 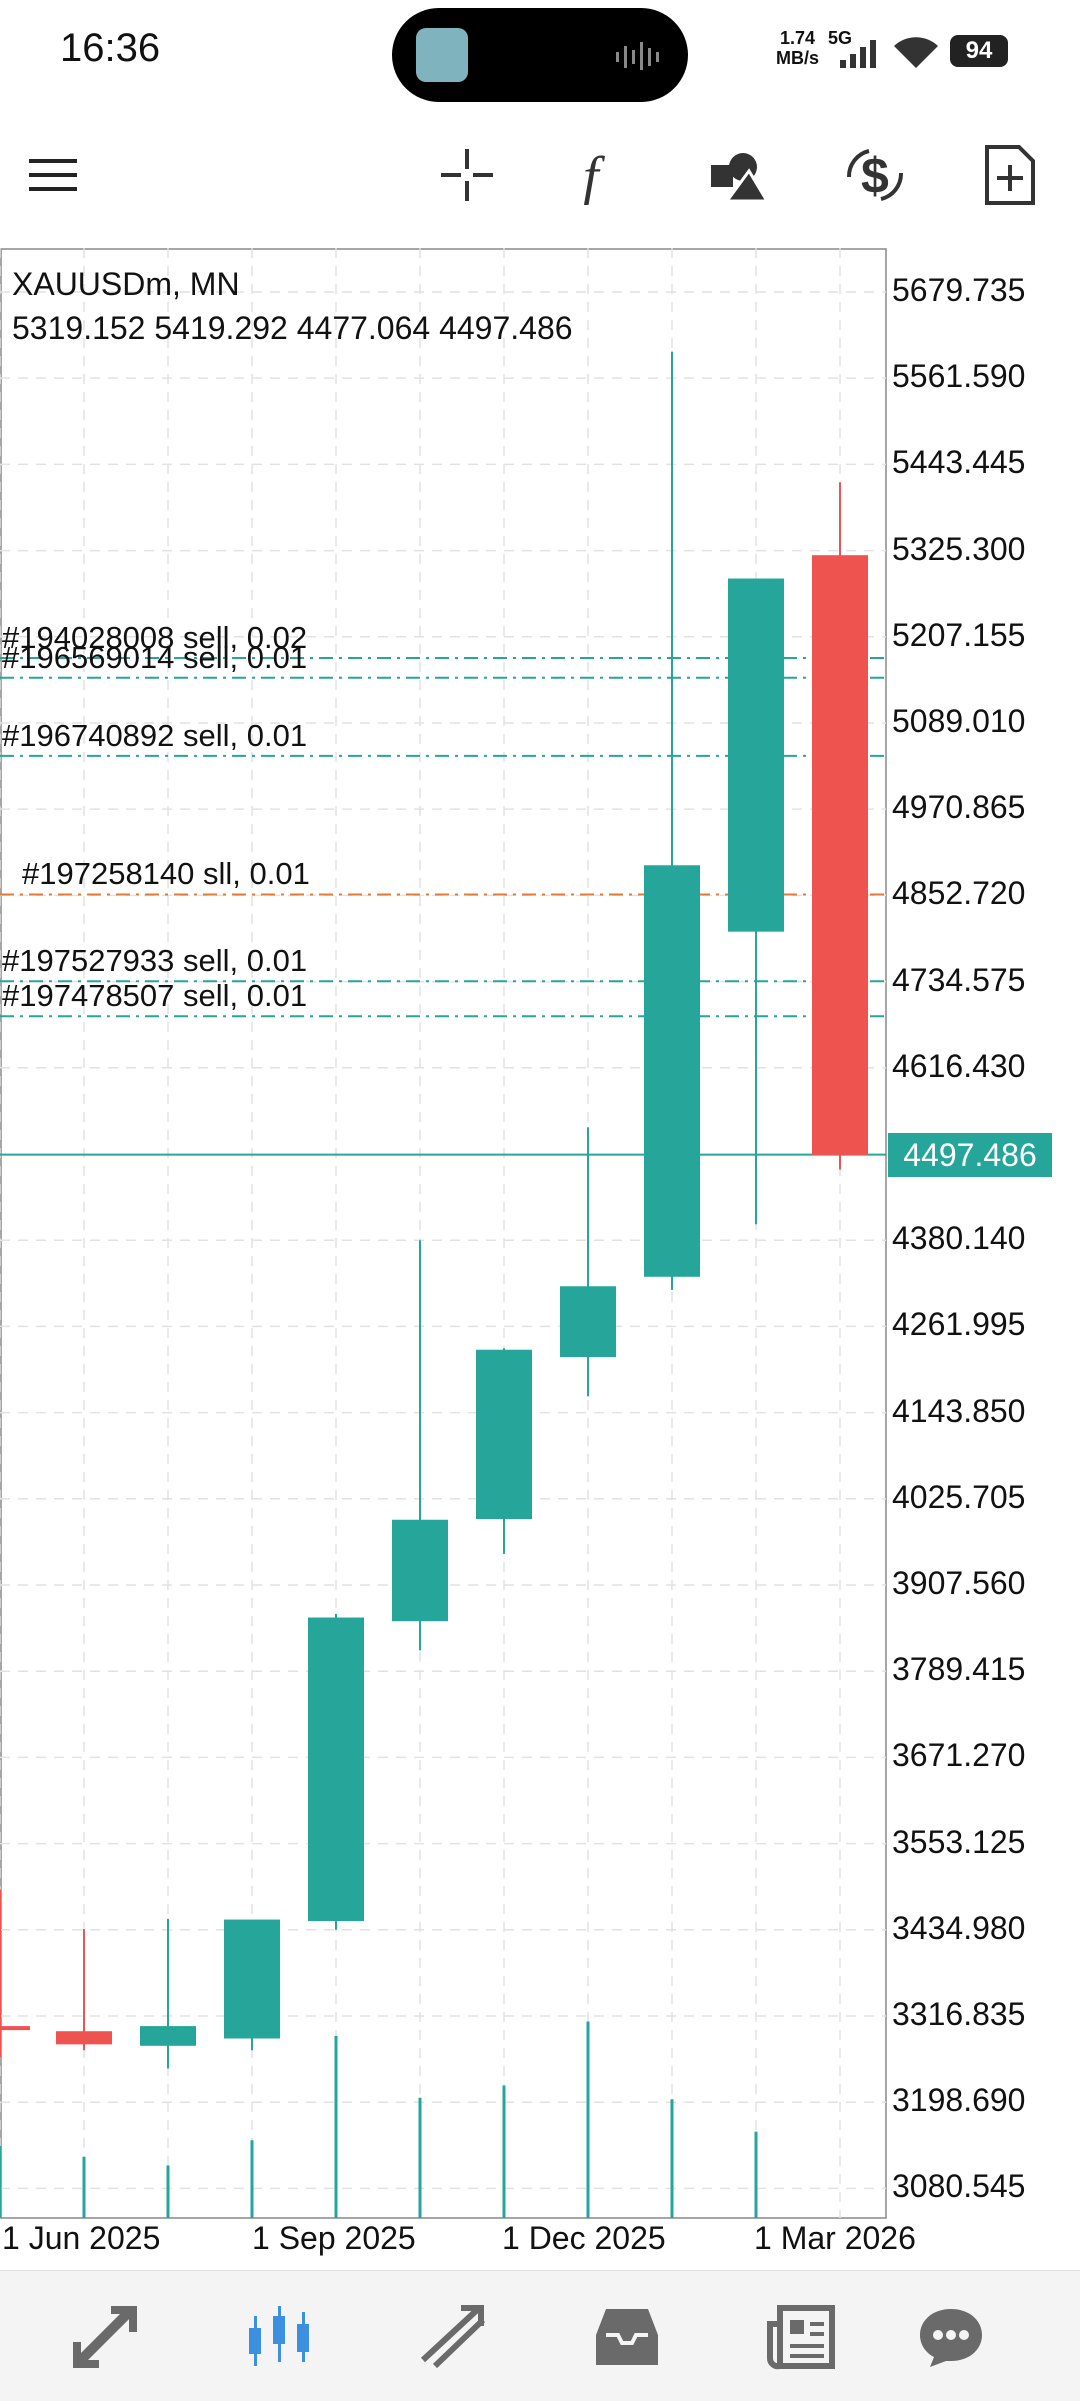 I want to click on y-axis-label: 5443.445, so click(x=959, y=462).